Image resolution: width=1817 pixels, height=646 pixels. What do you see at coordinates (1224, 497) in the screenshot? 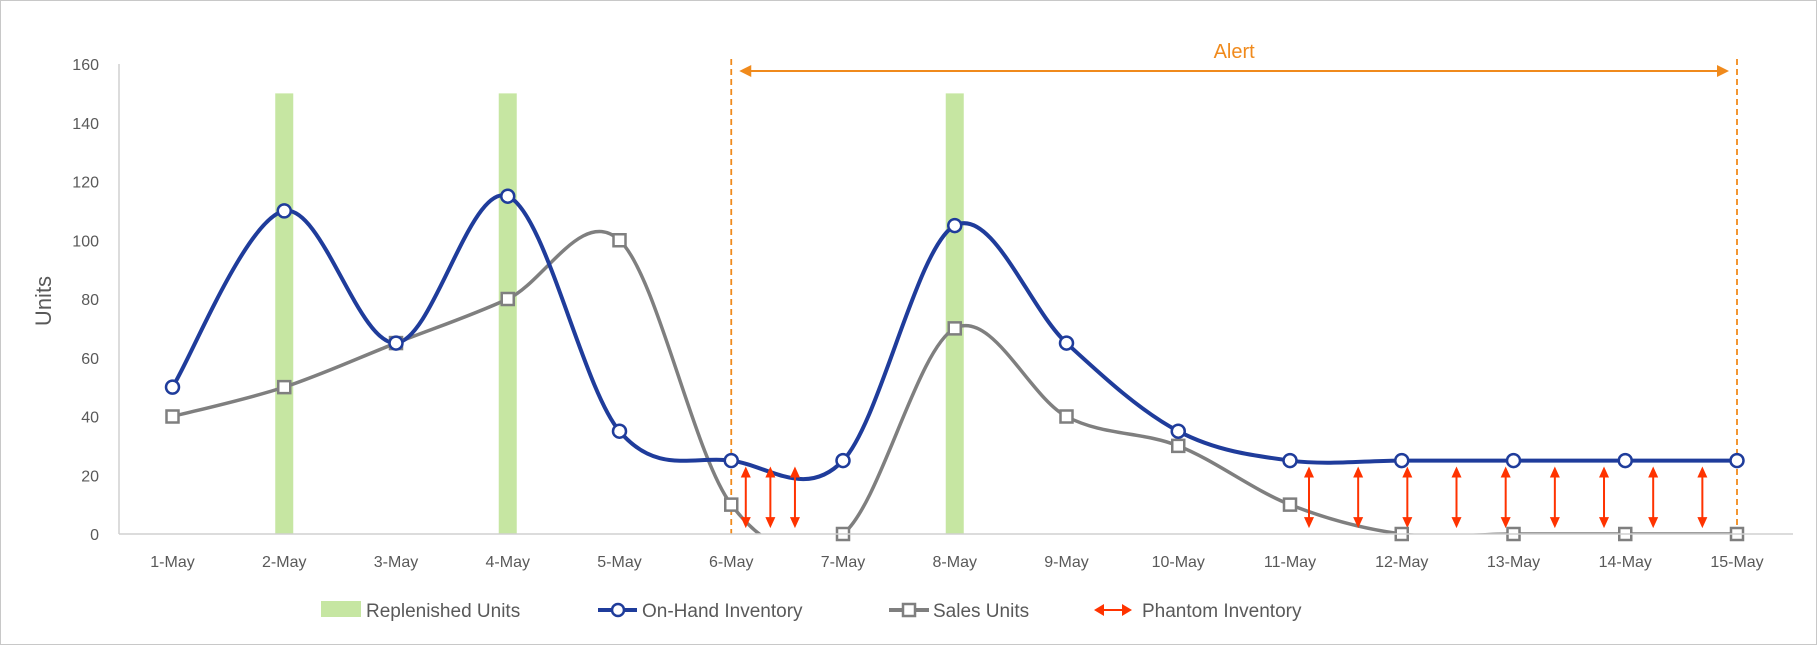
I see `phantom-arrows` at bounding box center [1224, 497].